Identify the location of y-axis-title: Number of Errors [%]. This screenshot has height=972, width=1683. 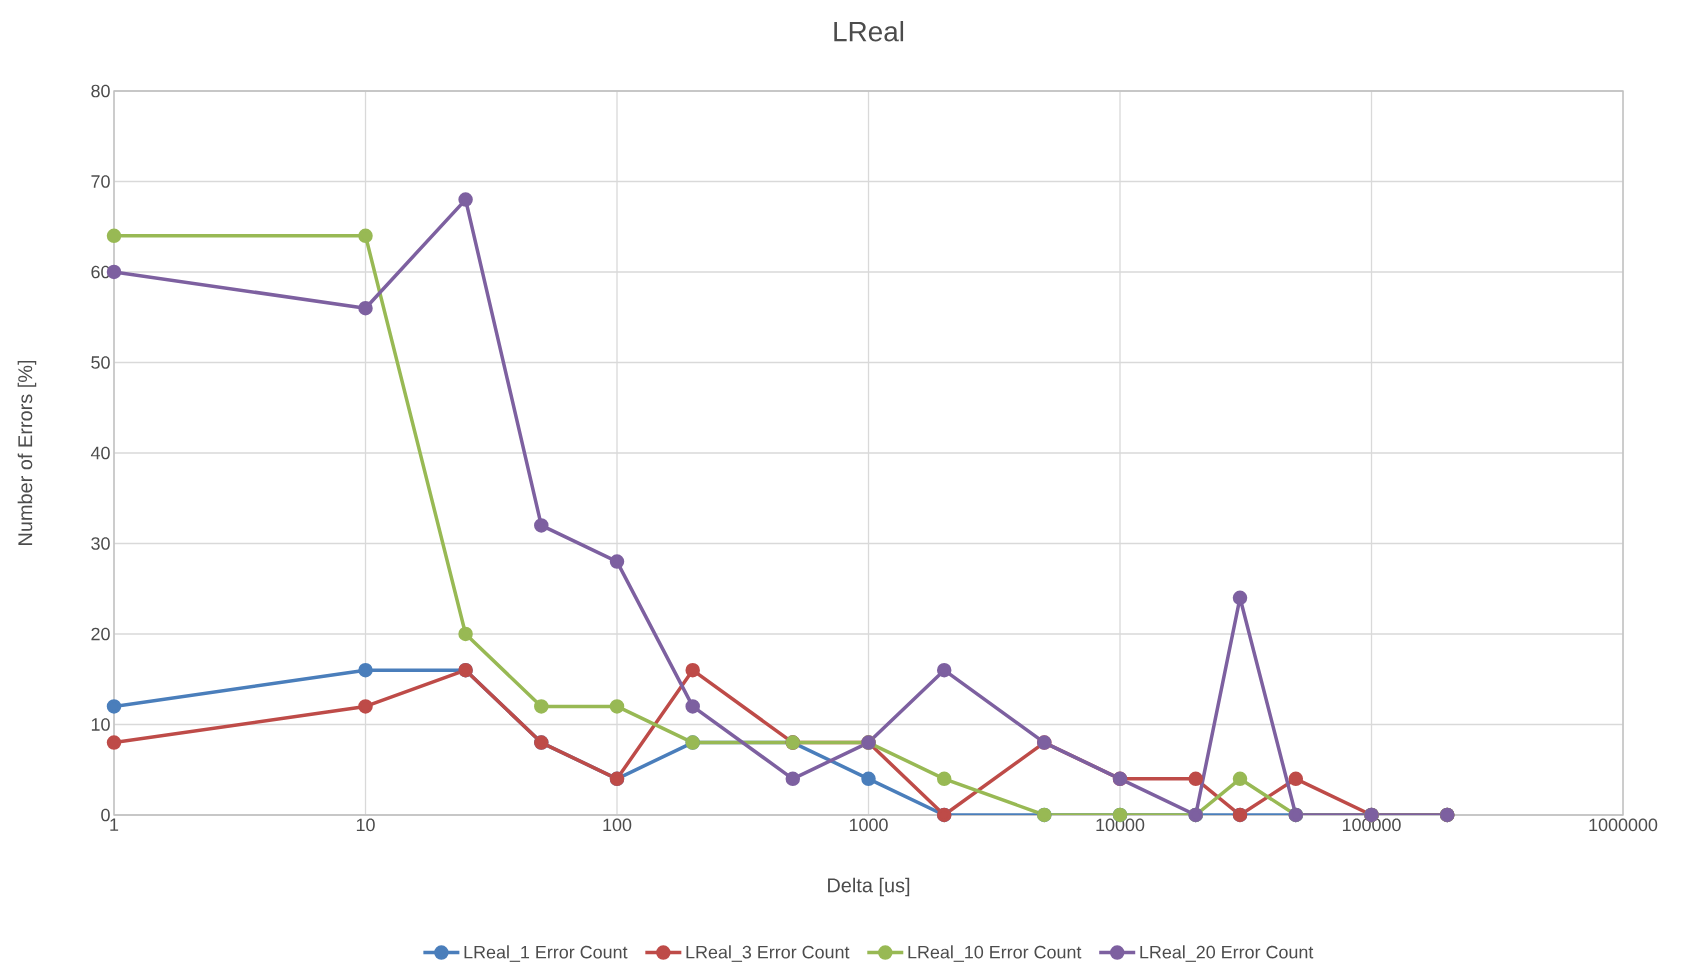
(27, 452).